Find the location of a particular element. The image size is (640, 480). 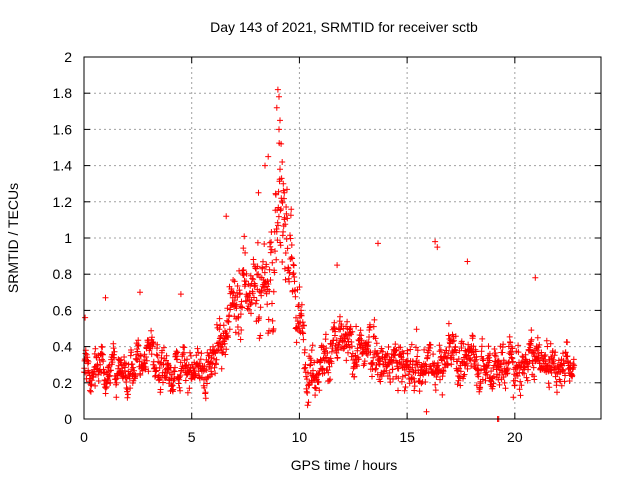

y-tick-label: 0.2 is located at coordinates (63, 383).